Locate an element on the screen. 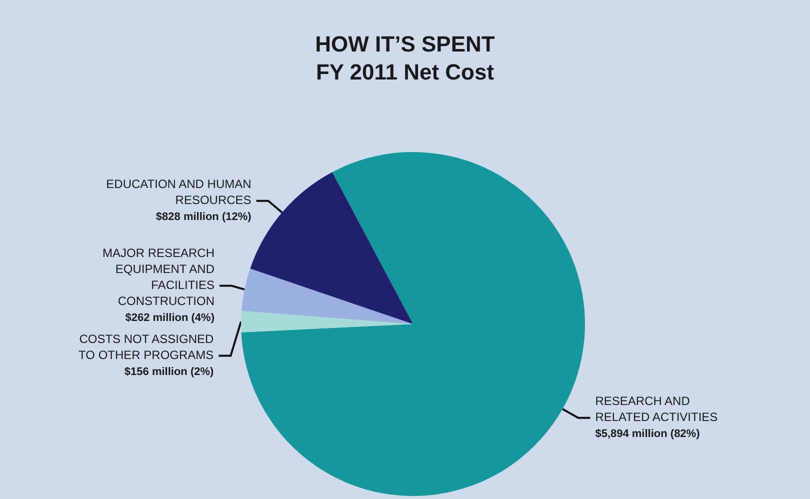 This screenshot has width=810, height=499. slice-label: EDUCATION AND HUMAN RESOURCES is located at coordinates (179, 191).